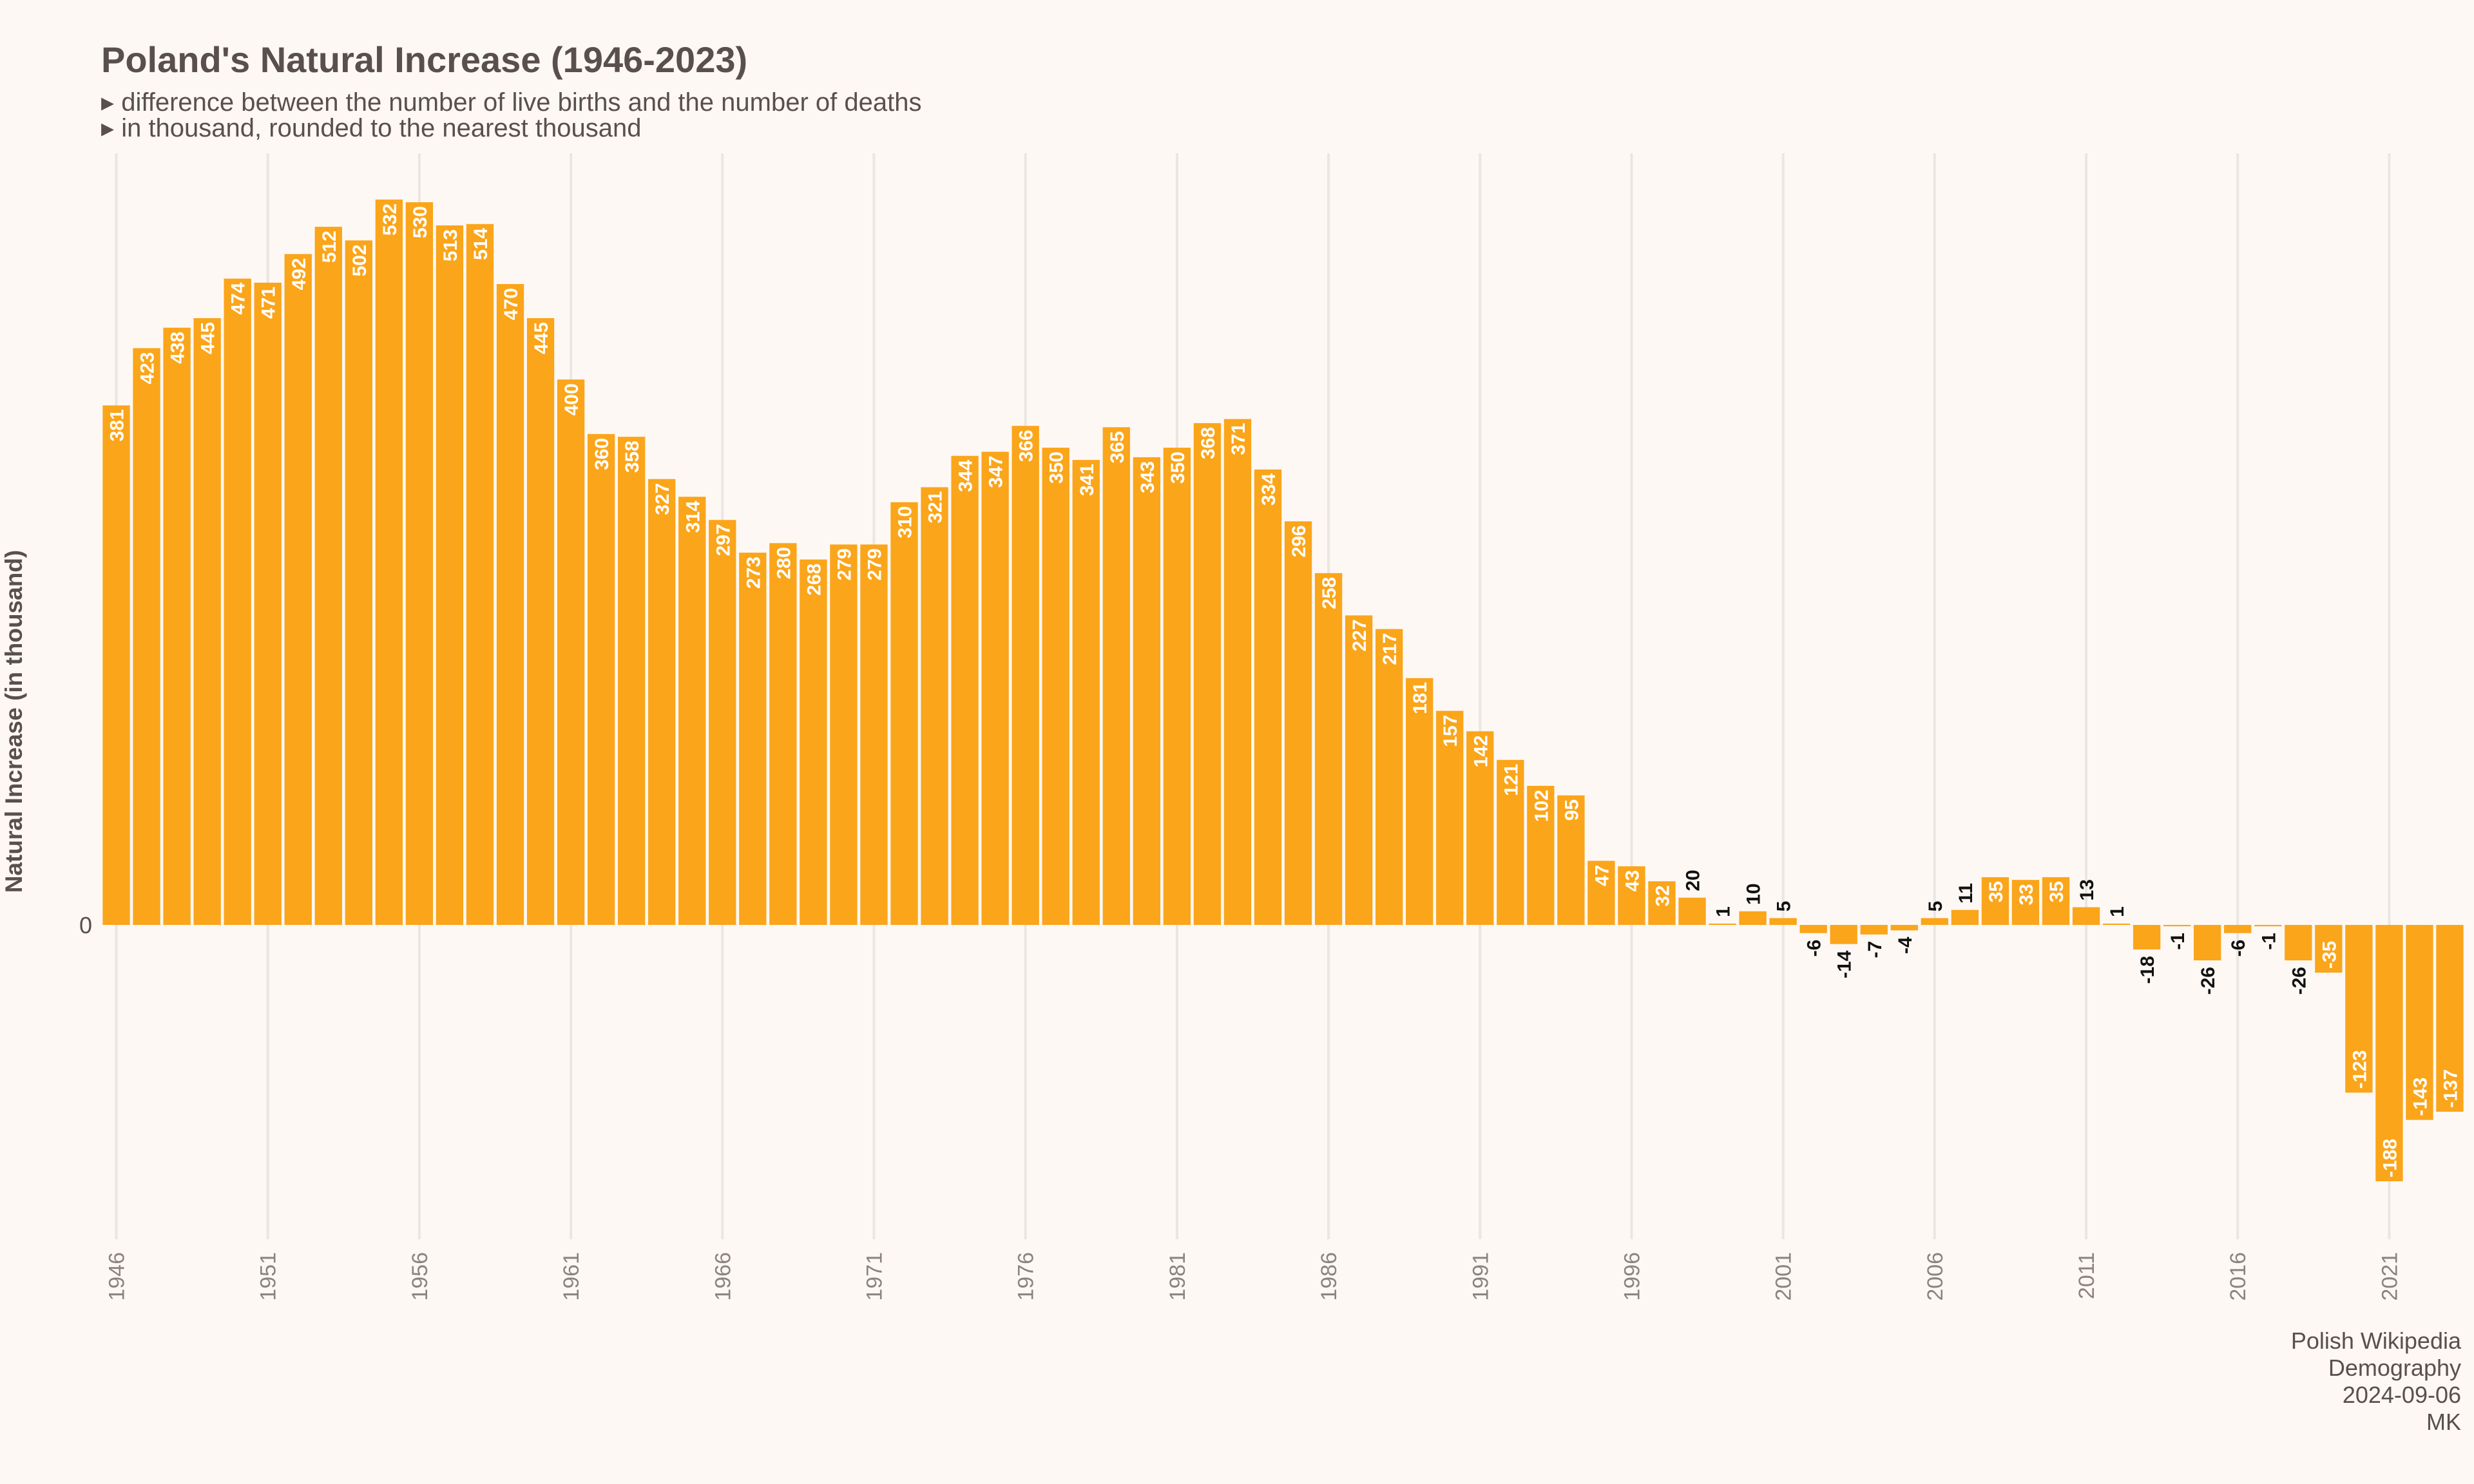 The height and width of the screenshot is (1484, 2474). I want to click on bar-value-label: 121, so click(1511, 780).